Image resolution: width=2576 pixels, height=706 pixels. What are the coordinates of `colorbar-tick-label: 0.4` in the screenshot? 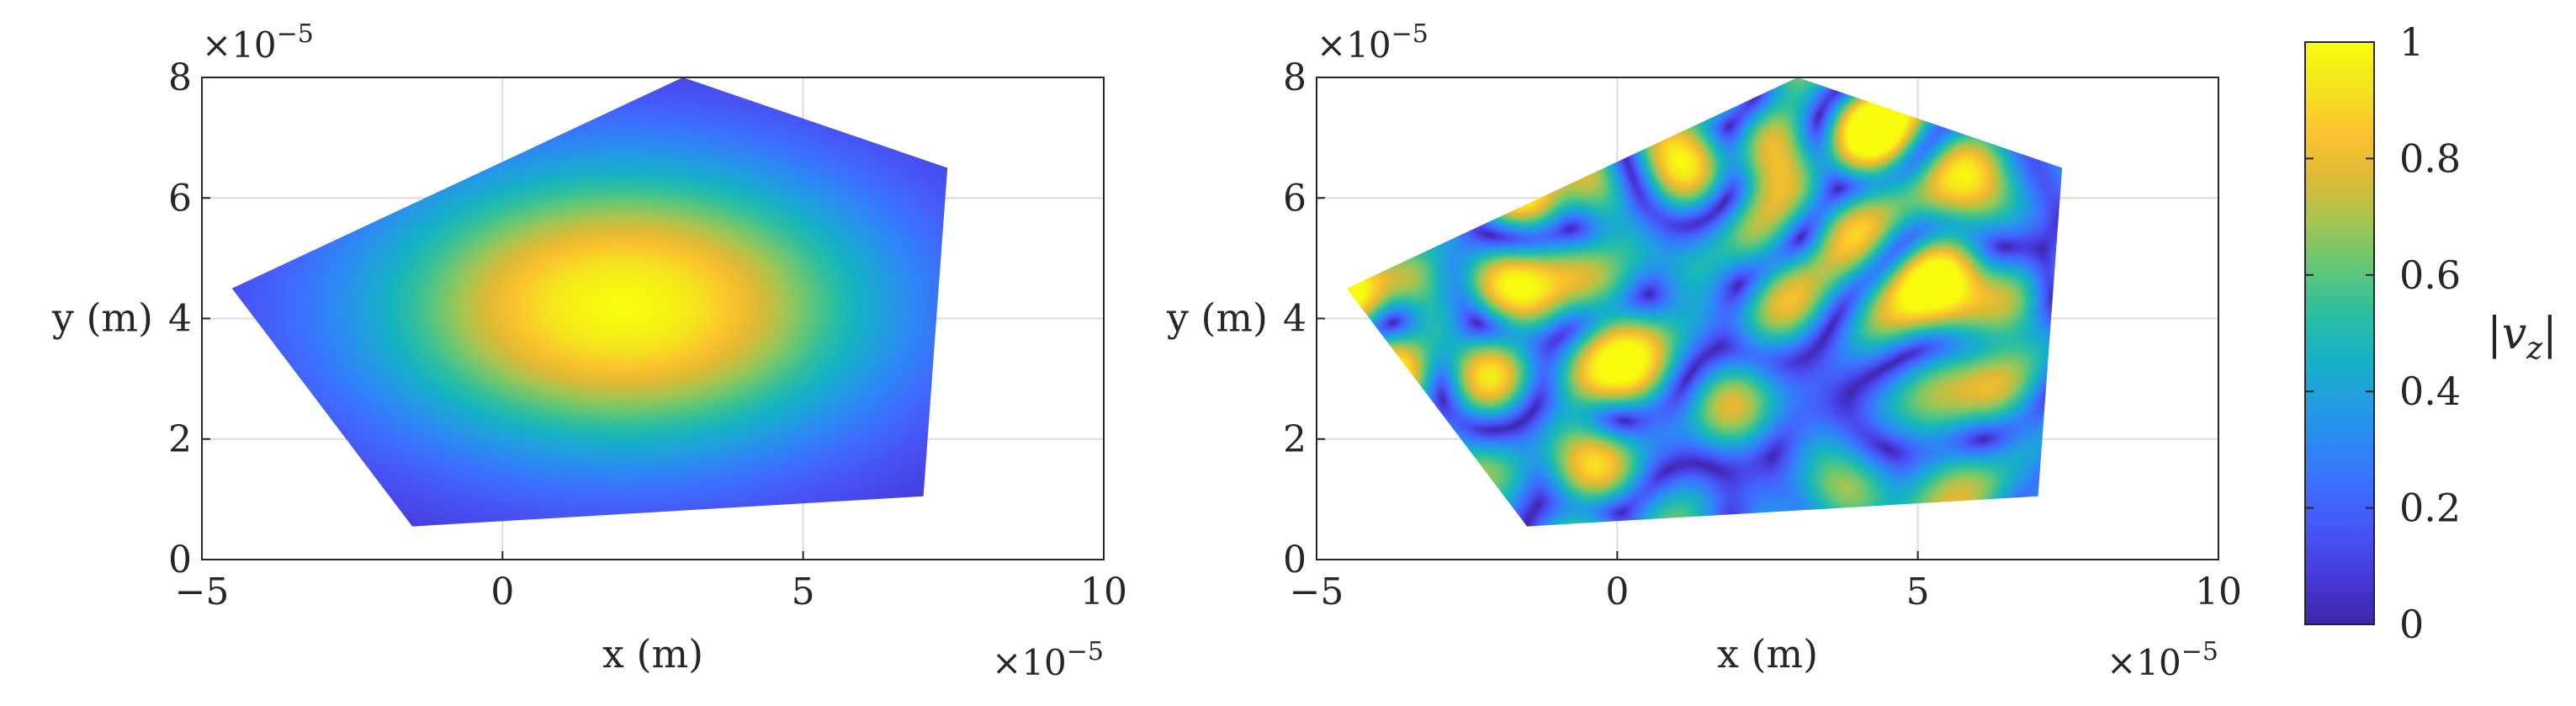 It's located at (2430, 391).